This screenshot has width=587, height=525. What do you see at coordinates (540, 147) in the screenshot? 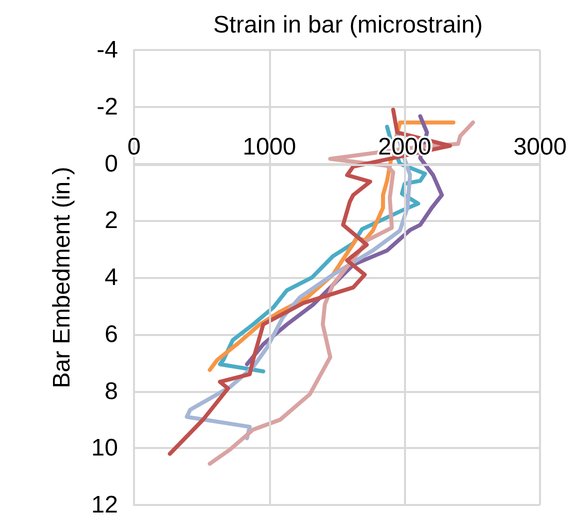
I see `x-tick-label: 3000` at bounding box center [540, 147].